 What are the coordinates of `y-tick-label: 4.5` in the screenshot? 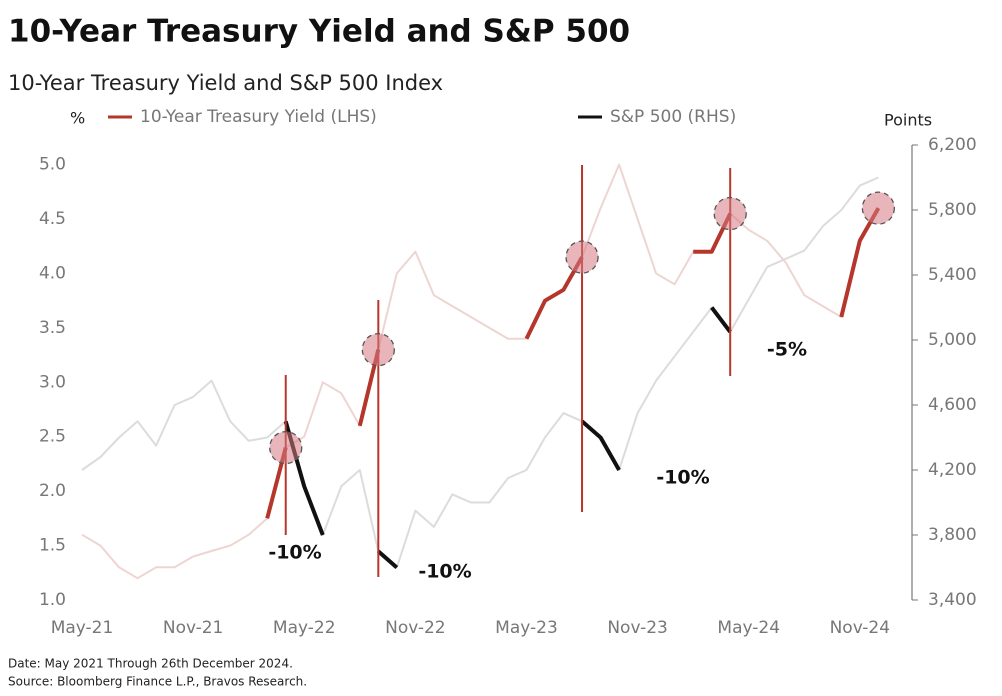 It's located at (52, 219).